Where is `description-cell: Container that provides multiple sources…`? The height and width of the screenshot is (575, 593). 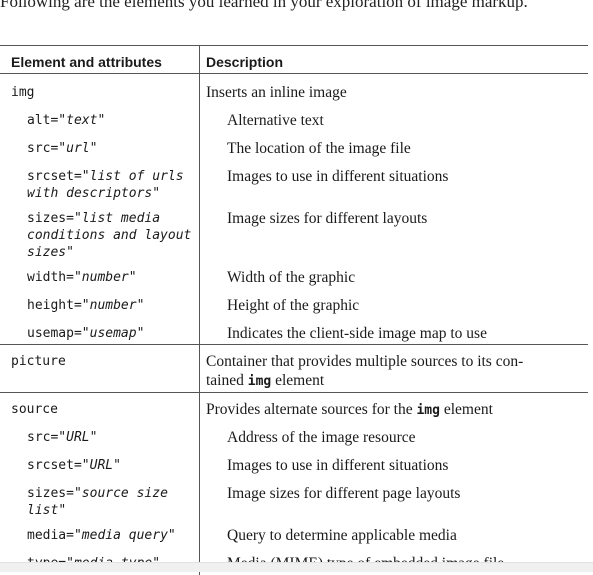
description-cell: Container that provides multiple sources… is located at coordinates (364, 371).